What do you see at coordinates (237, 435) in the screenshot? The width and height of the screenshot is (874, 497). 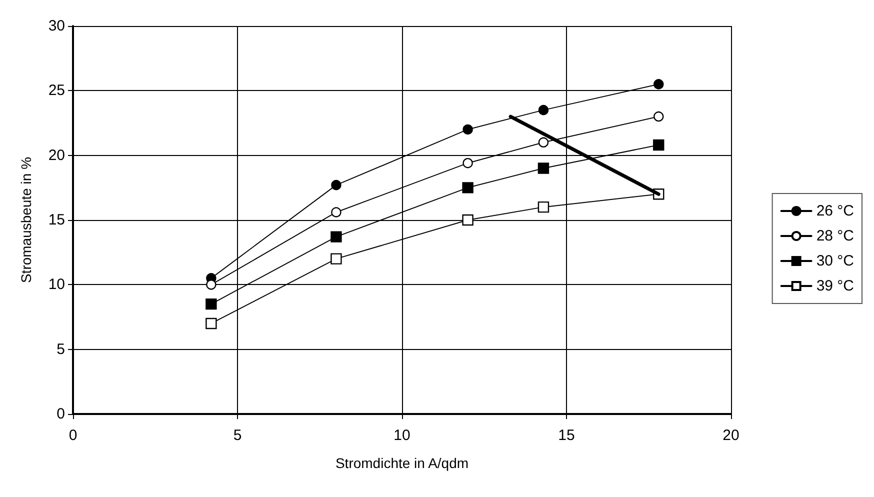 I see `x-tick-label: 5` at bounding box center [237, 435].